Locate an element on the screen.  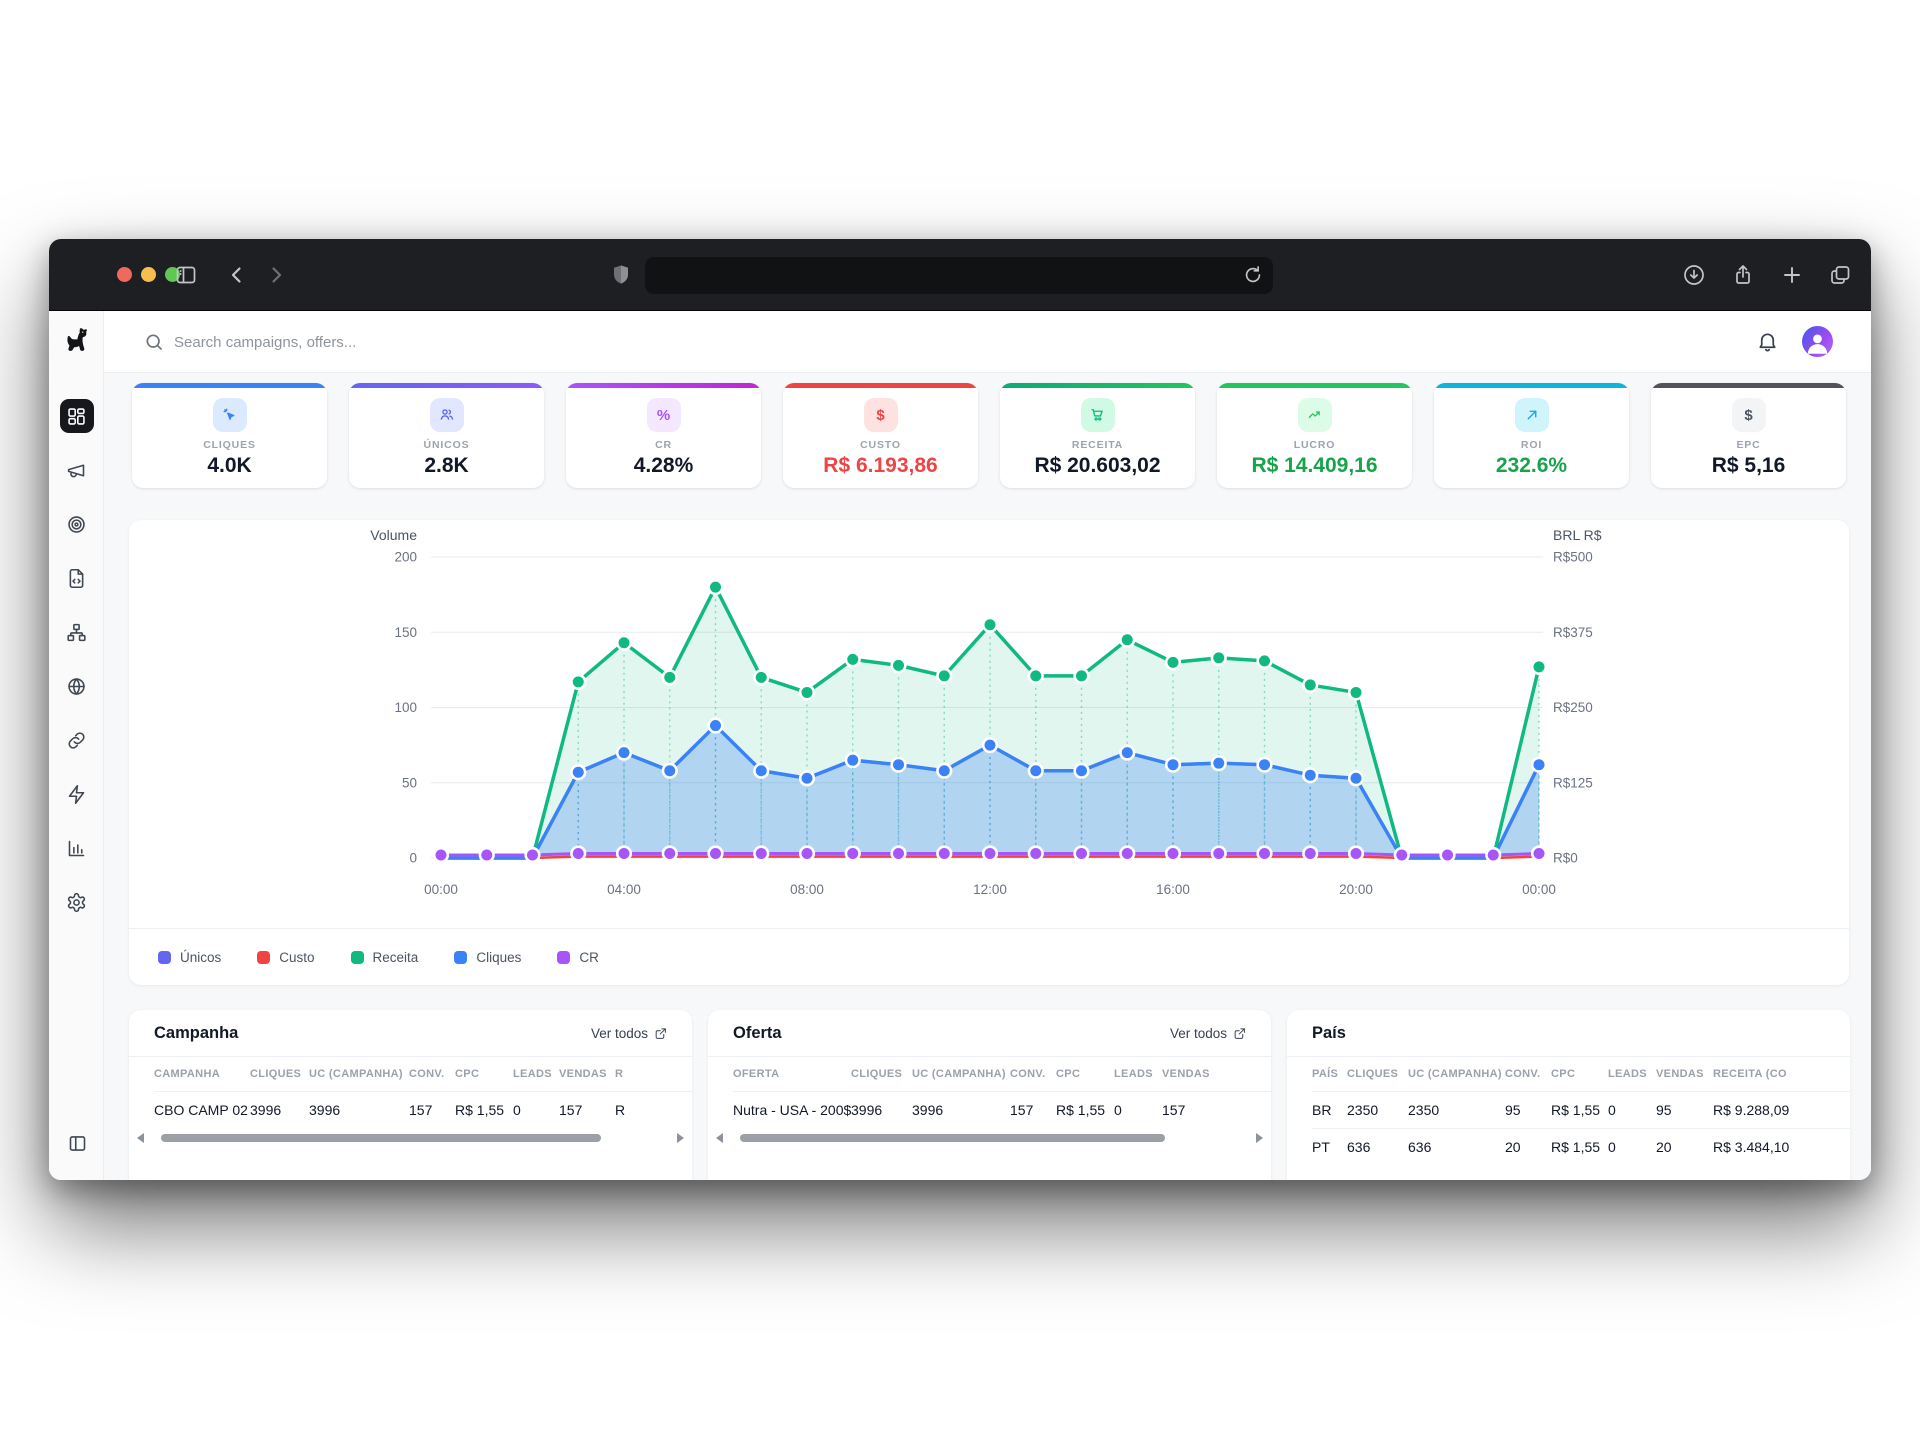
table-cell: 157 is located at coordinates (432, 1109).